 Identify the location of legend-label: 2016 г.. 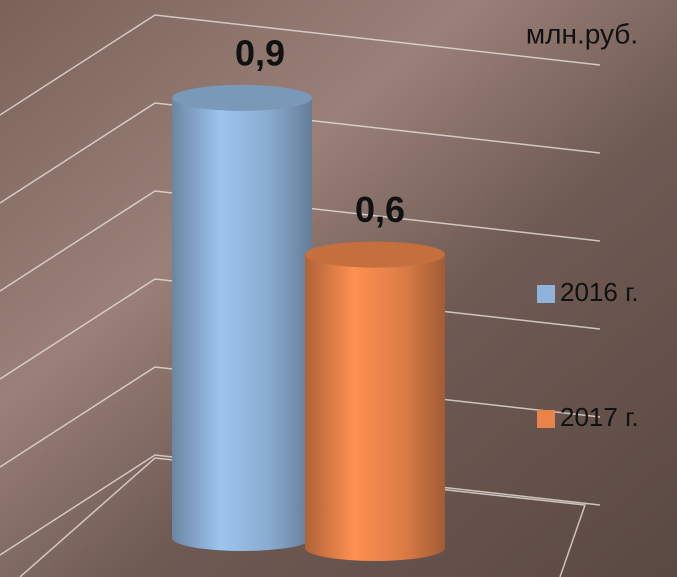
(599, 292).